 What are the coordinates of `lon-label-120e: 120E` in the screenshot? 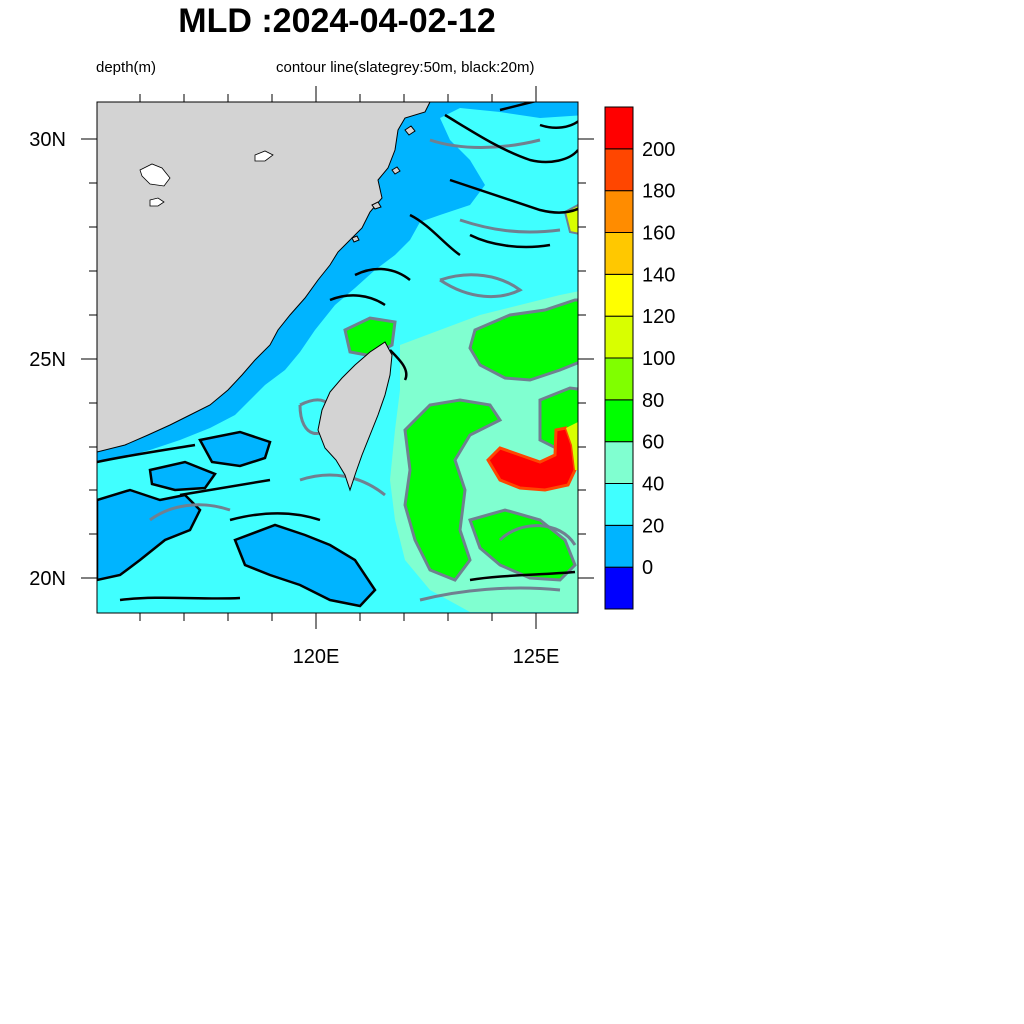 It's located at (316, 657).